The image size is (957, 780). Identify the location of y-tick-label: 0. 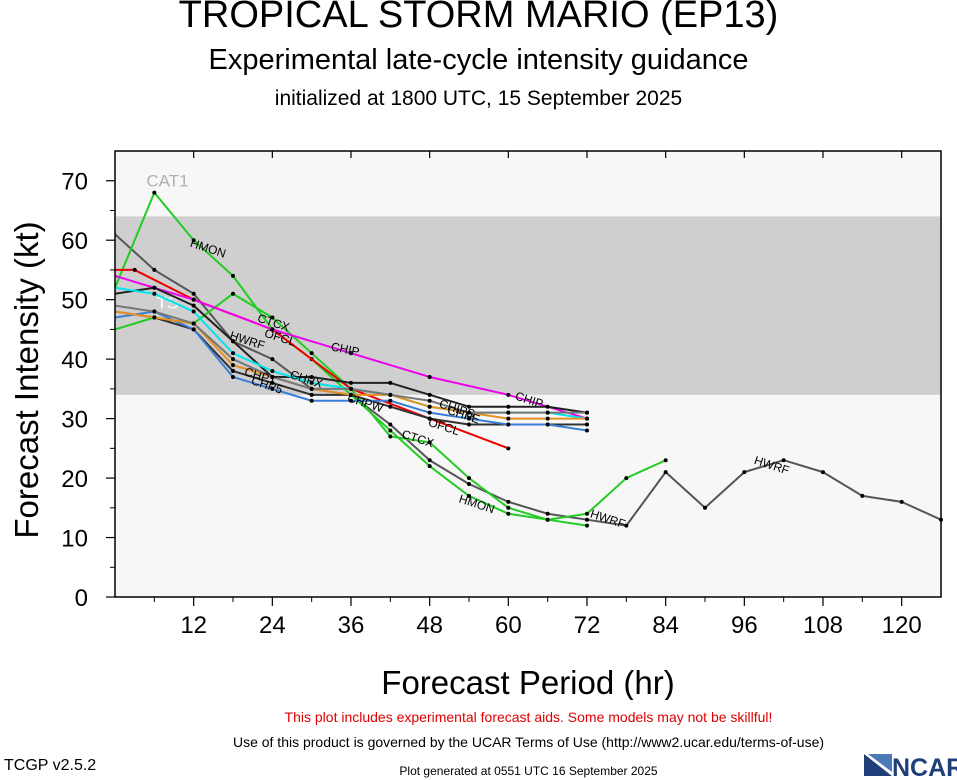
(81, 598).